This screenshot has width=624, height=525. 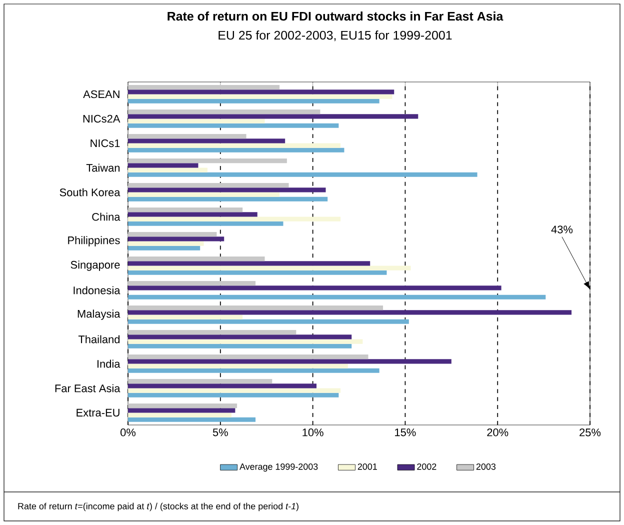 I want to click on y-tick-label: China, so click(x=106, y=216).